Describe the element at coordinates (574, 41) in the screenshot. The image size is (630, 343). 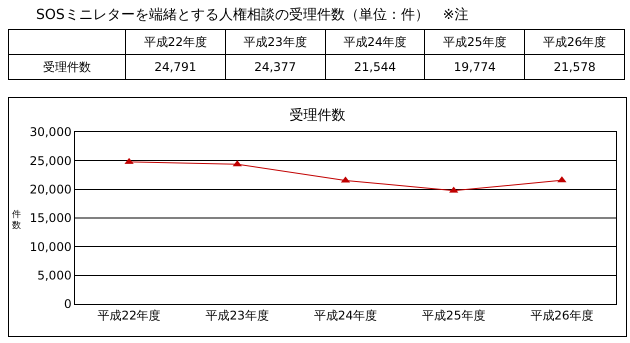
I see `category-label: 平成26年度` at that location.